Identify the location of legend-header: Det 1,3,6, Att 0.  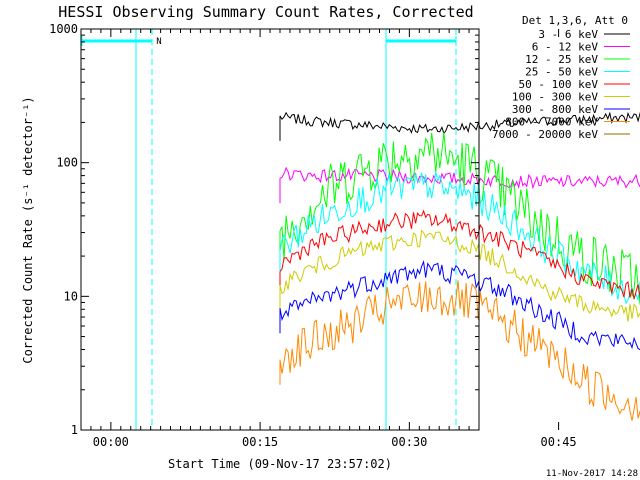
(575, 20).